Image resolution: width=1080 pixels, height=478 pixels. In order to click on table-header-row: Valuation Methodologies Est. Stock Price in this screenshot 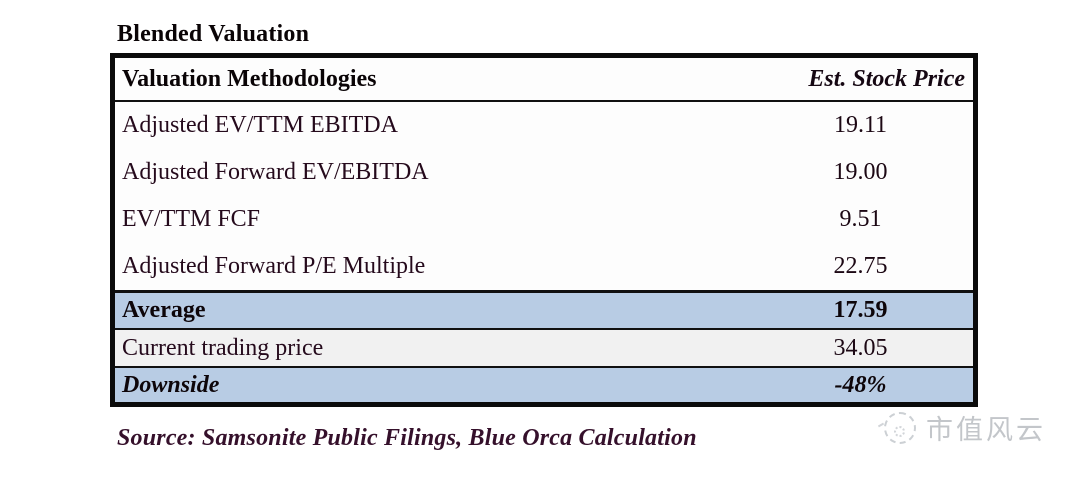, I will do `click(544, 80)`.